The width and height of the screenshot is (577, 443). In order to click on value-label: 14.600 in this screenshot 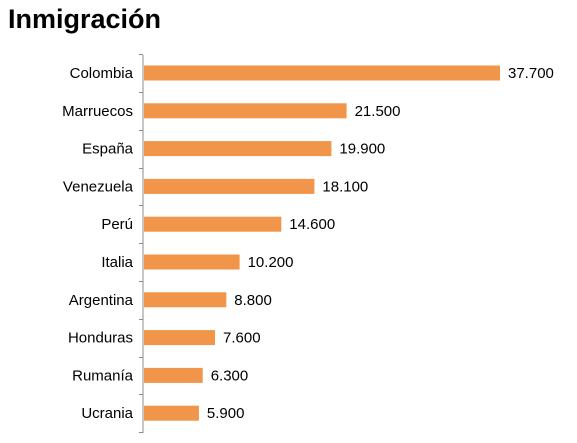, I will do `click(312, 224)`.